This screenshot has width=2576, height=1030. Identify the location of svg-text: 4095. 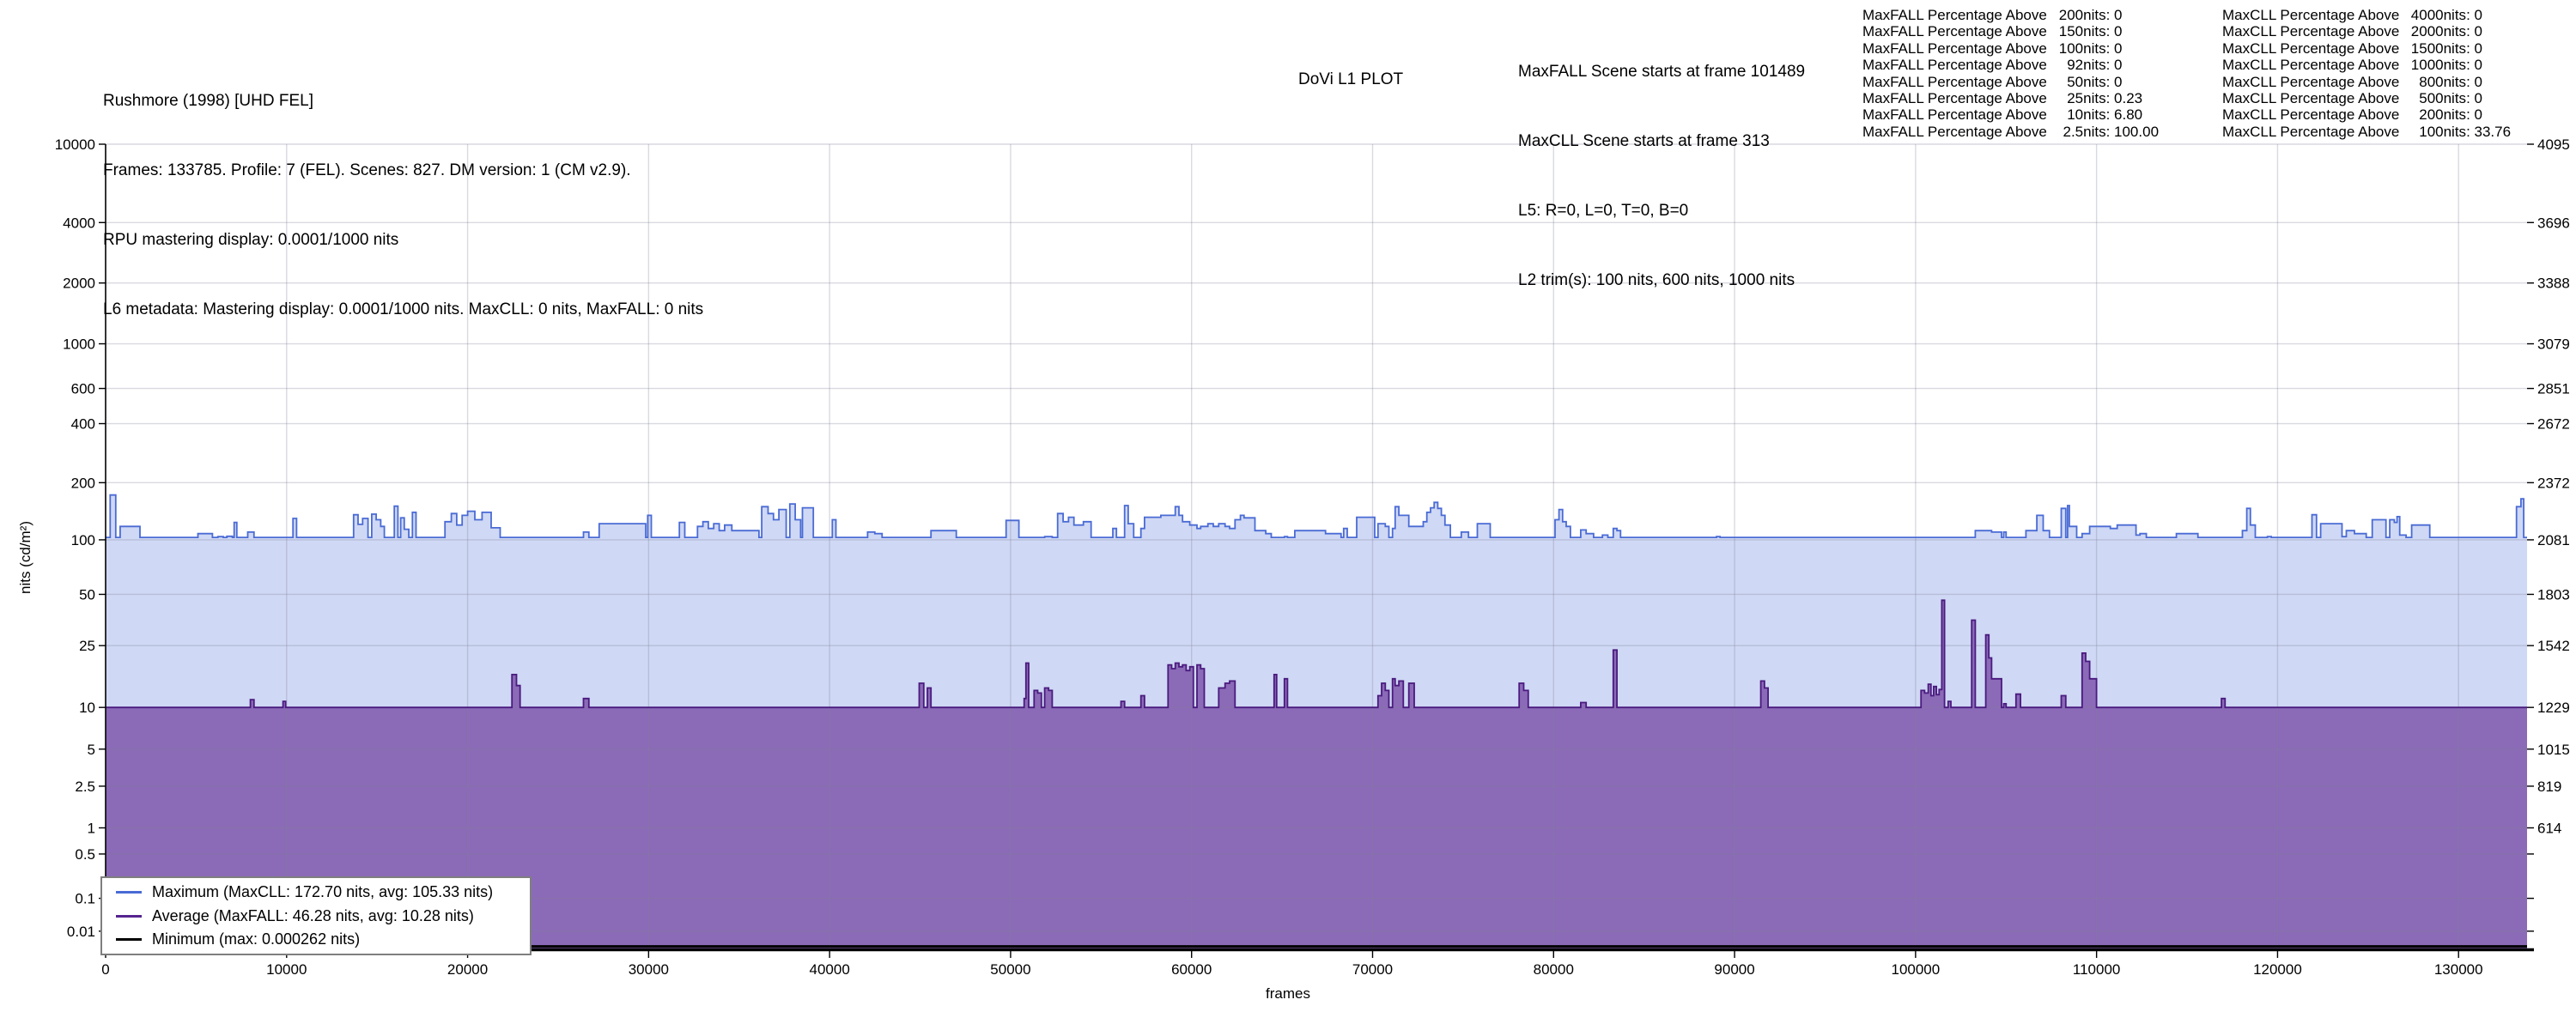
(2553, 144).